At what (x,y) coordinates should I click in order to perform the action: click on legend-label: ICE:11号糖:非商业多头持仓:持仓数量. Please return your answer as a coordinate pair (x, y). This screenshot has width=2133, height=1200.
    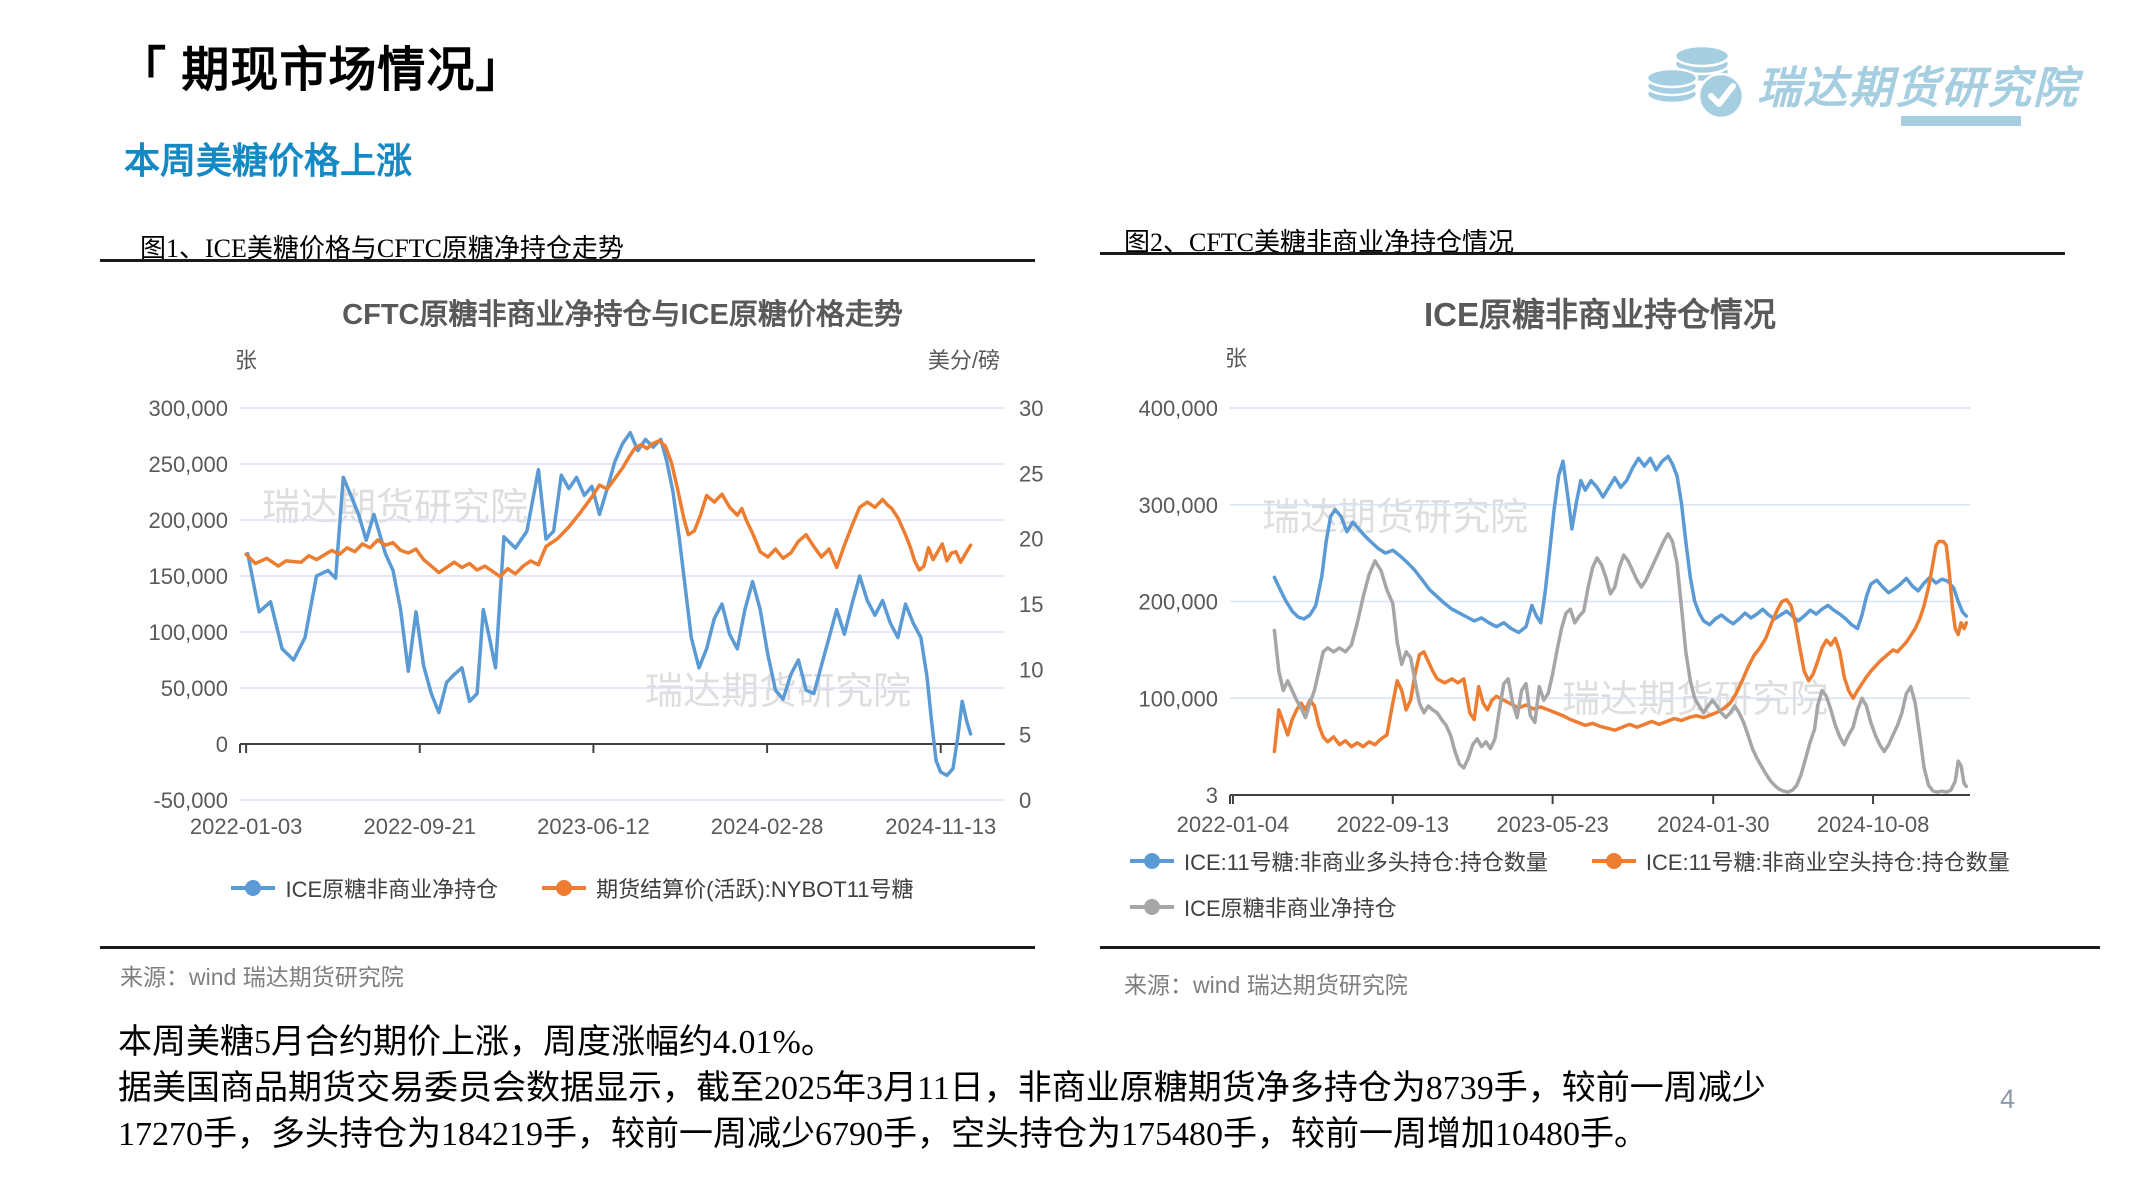
    Looking at the image, I should click on (1366, 862).